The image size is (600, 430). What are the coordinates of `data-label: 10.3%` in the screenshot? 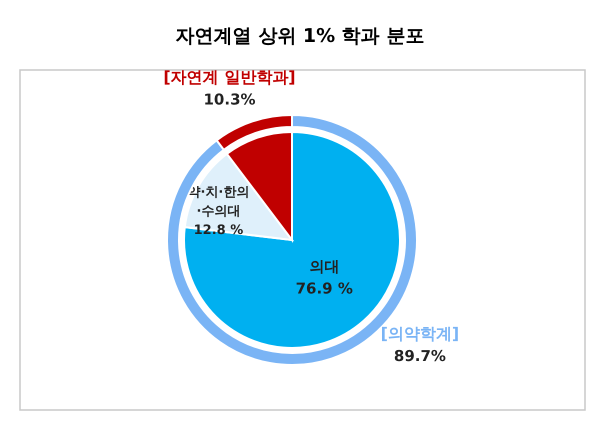 It's located at (230, 99).